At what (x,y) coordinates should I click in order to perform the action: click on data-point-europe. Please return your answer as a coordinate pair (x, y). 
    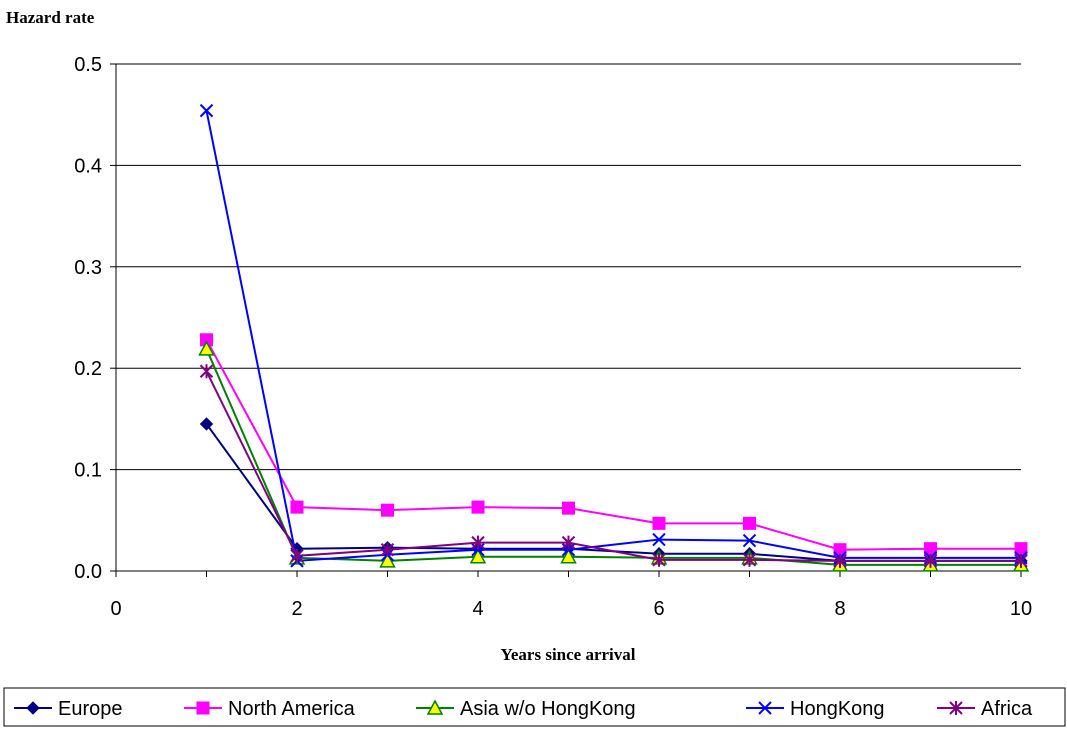
    Looking at the image, I should click on (206, 424).